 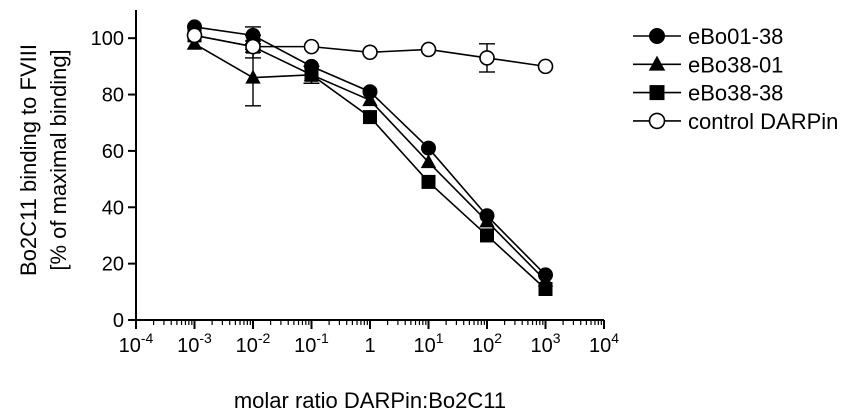 I want to click on y-tick-label: 20, so click(x=113, y=265).